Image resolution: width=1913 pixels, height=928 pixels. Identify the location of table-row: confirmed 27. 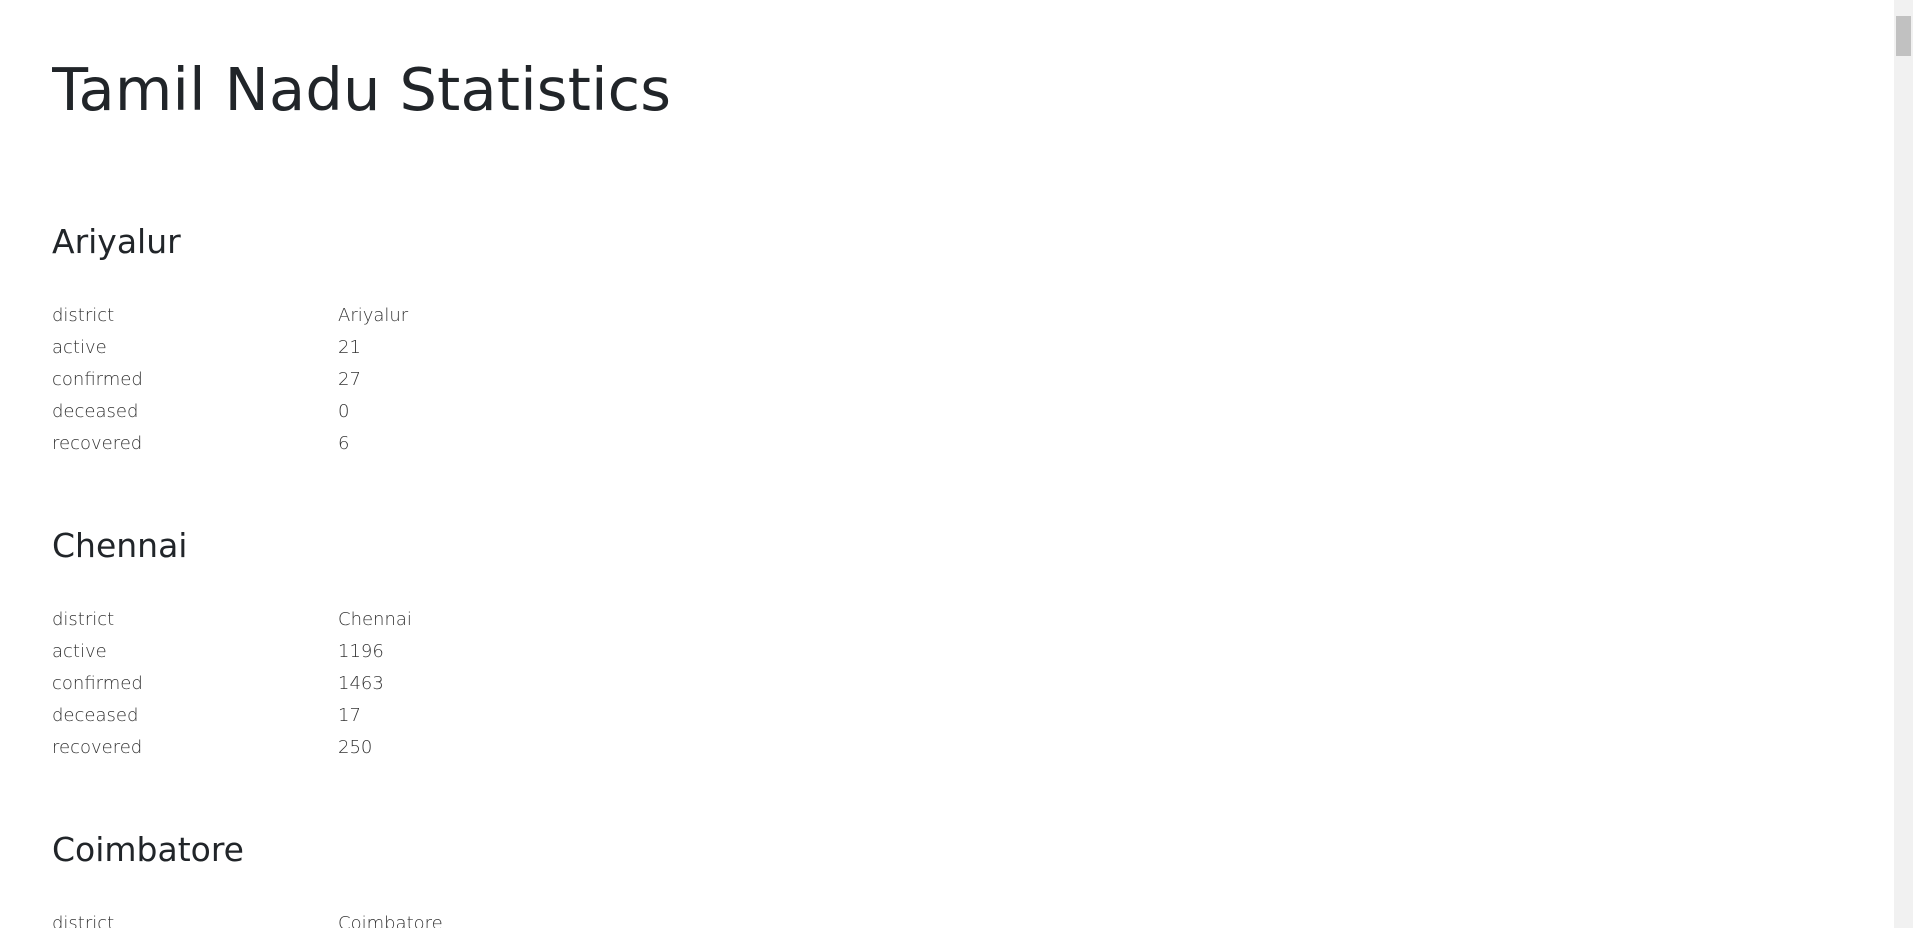
(230, 380).